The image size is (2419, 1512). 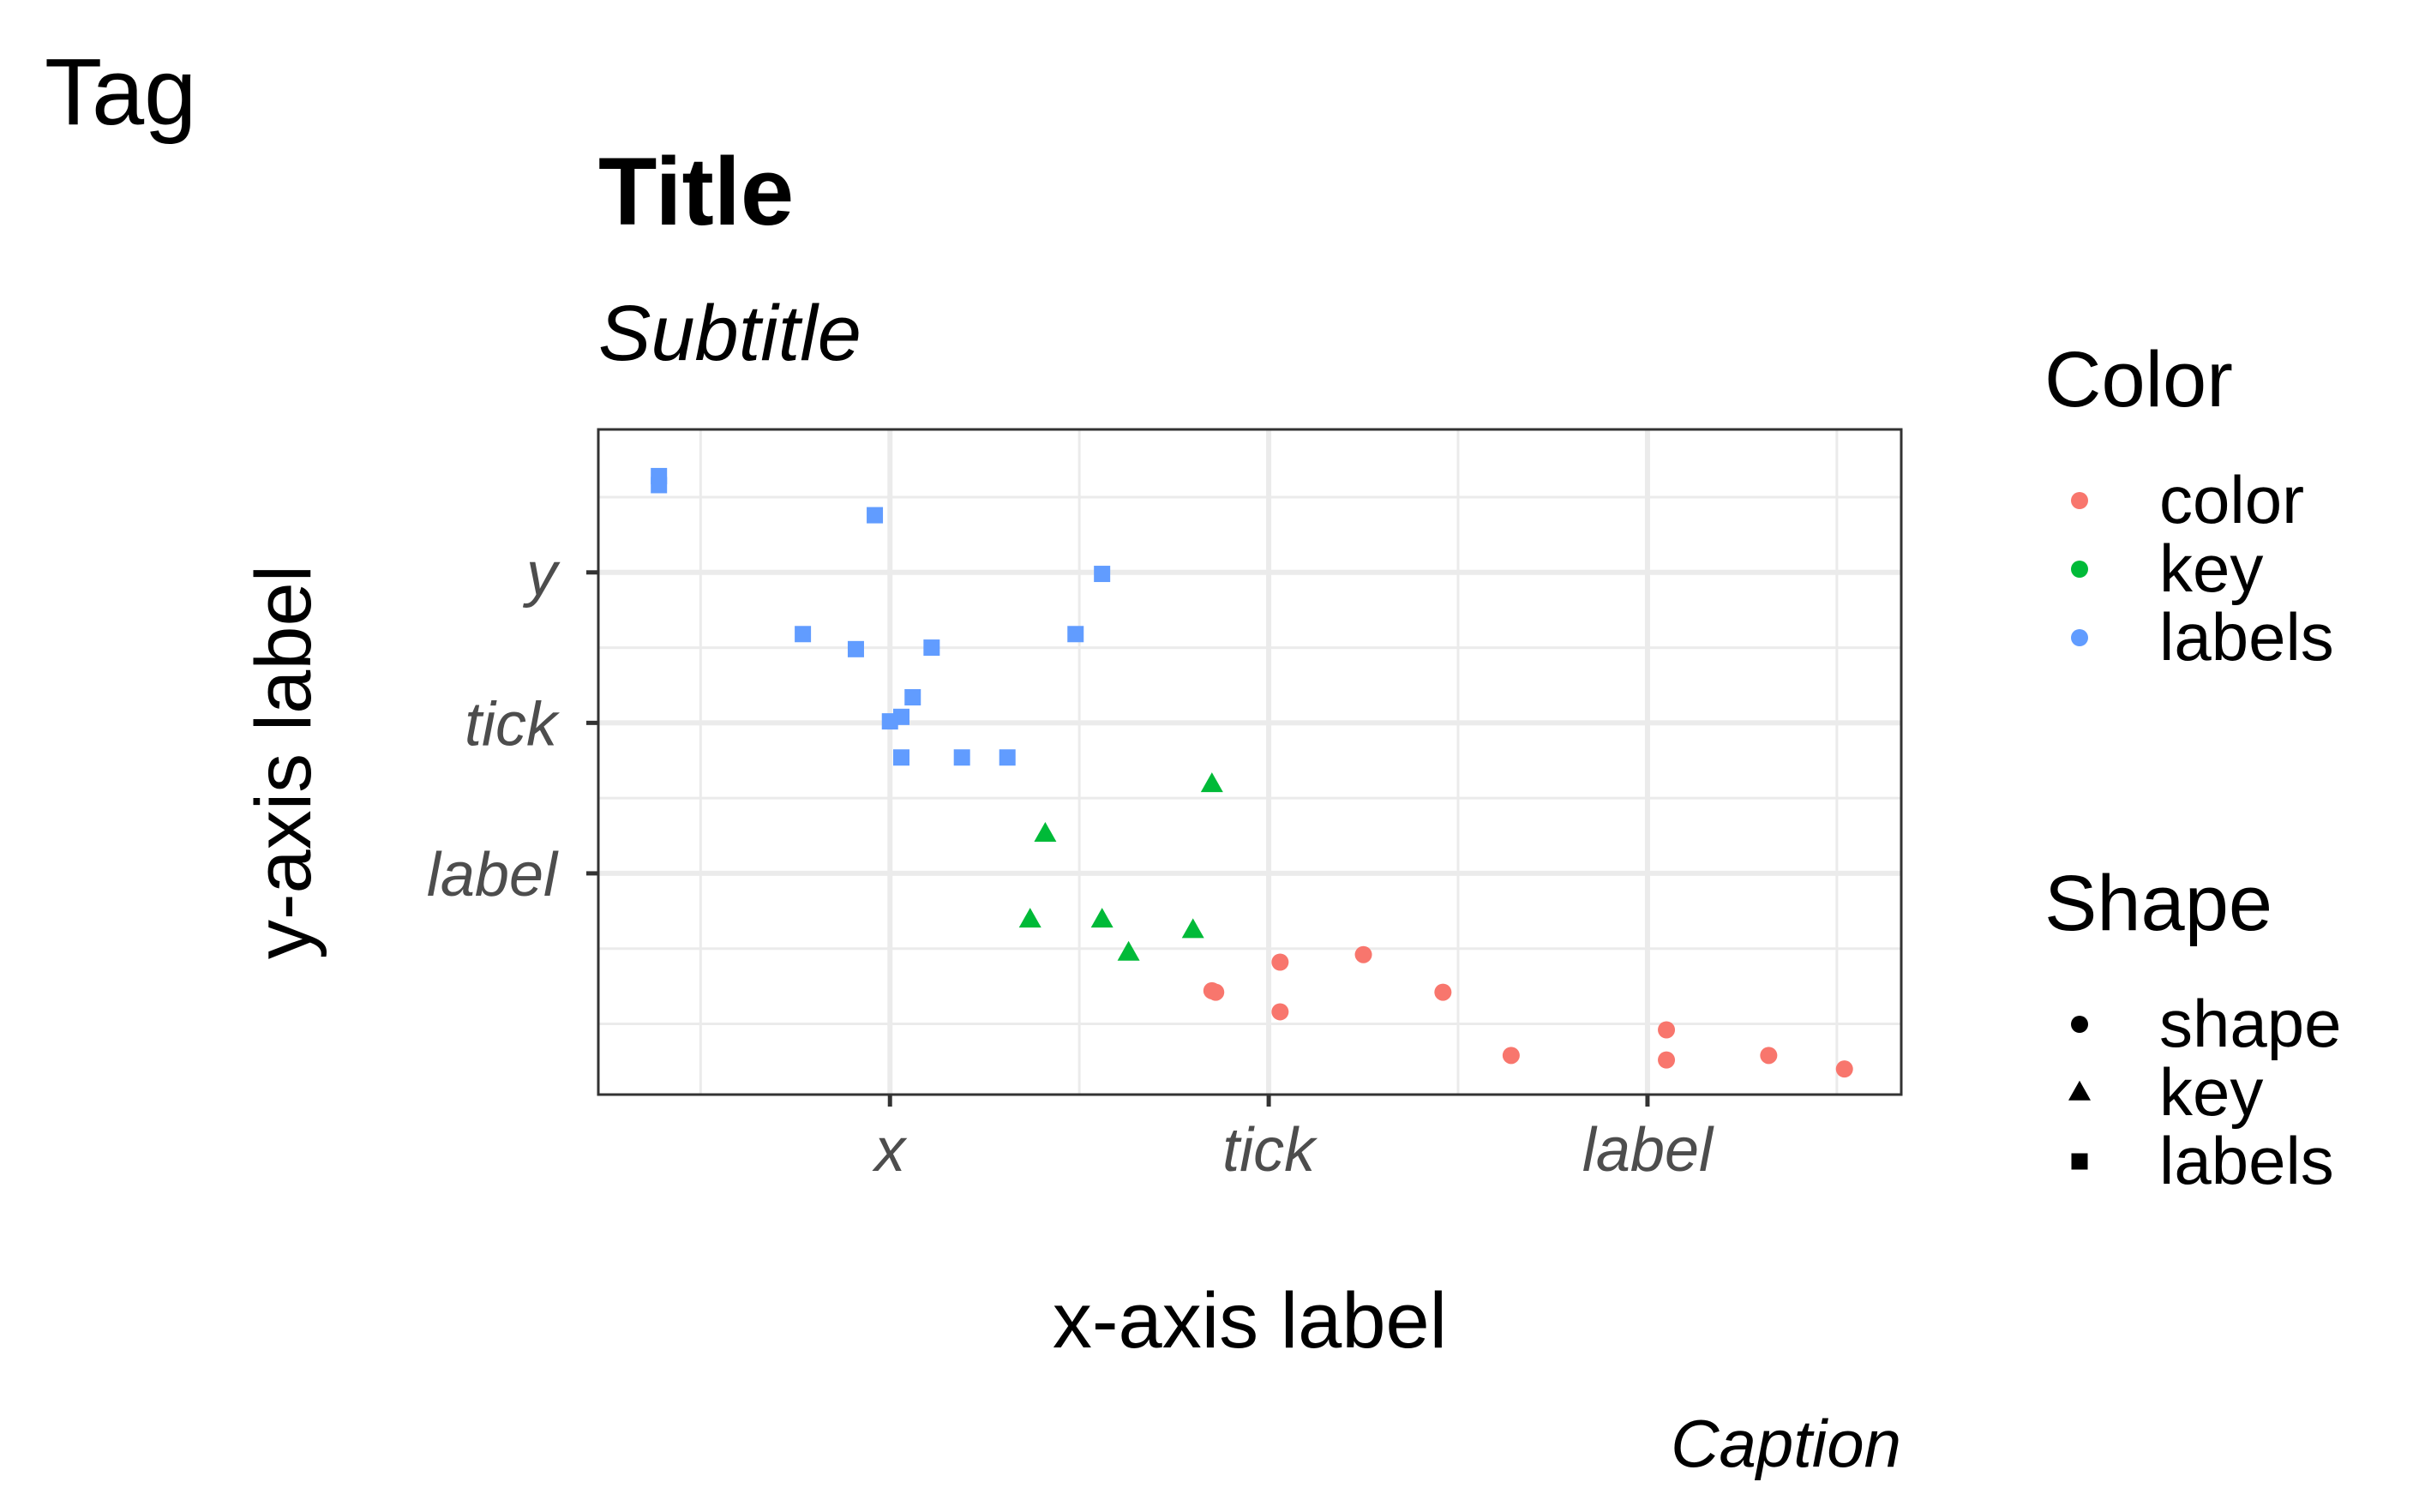 I want to click on plot-tag: Tag, so click(x=121, y=92).